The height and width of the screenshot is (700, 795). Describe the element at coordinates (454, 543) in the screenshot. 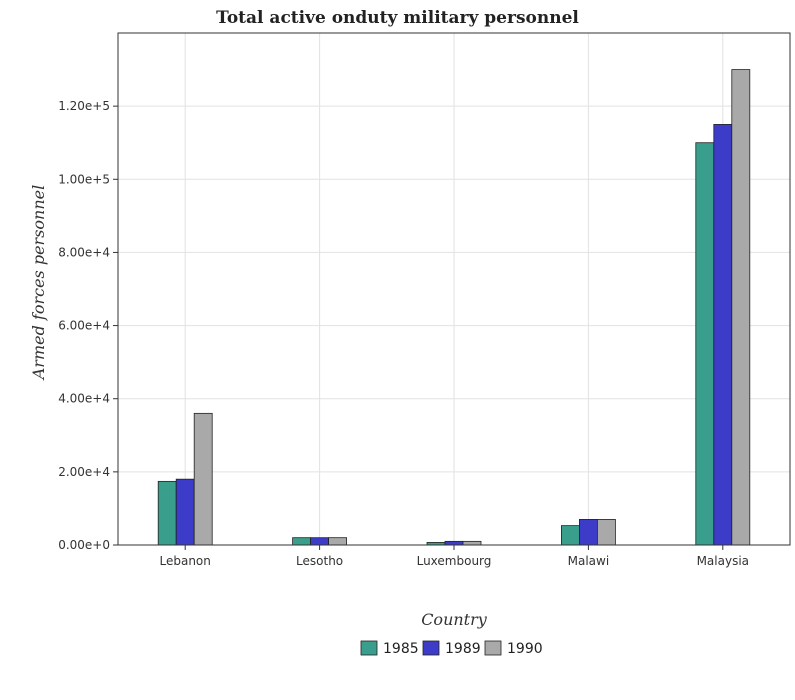

I see `bar-luxembourg-1989` at that location.